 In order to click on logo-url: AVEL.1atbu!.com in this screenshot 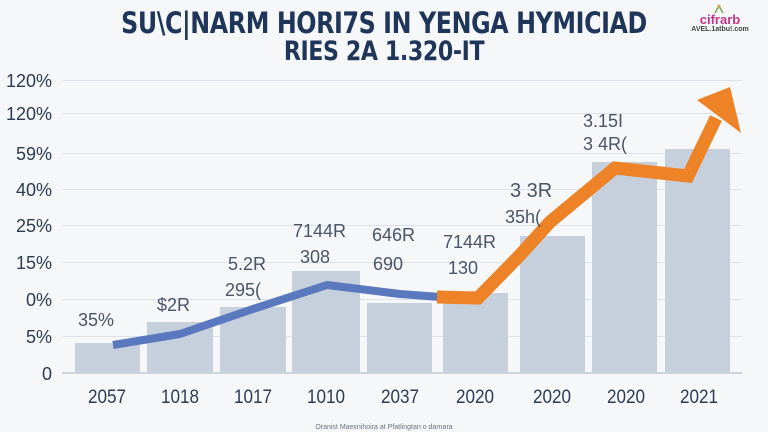, I will do `click(720, 29)`.